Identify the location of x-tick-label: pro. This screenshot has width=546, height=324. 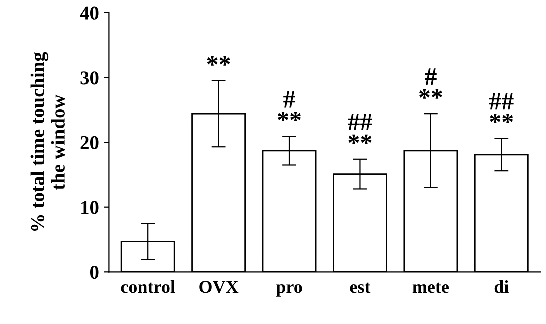
(289, 290).